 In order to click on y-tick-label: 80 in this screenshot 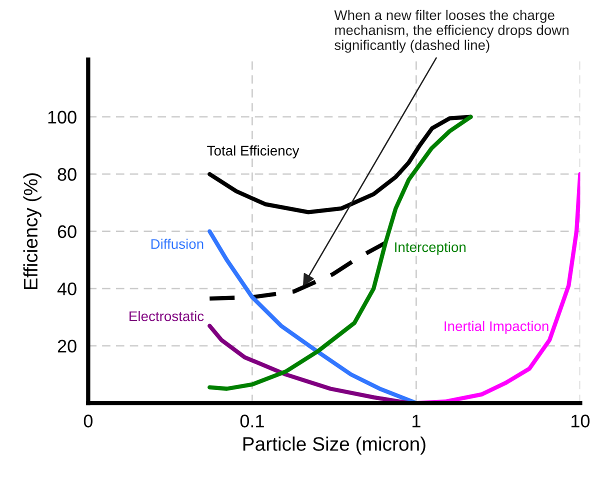, I will do `click(67, 174)`.